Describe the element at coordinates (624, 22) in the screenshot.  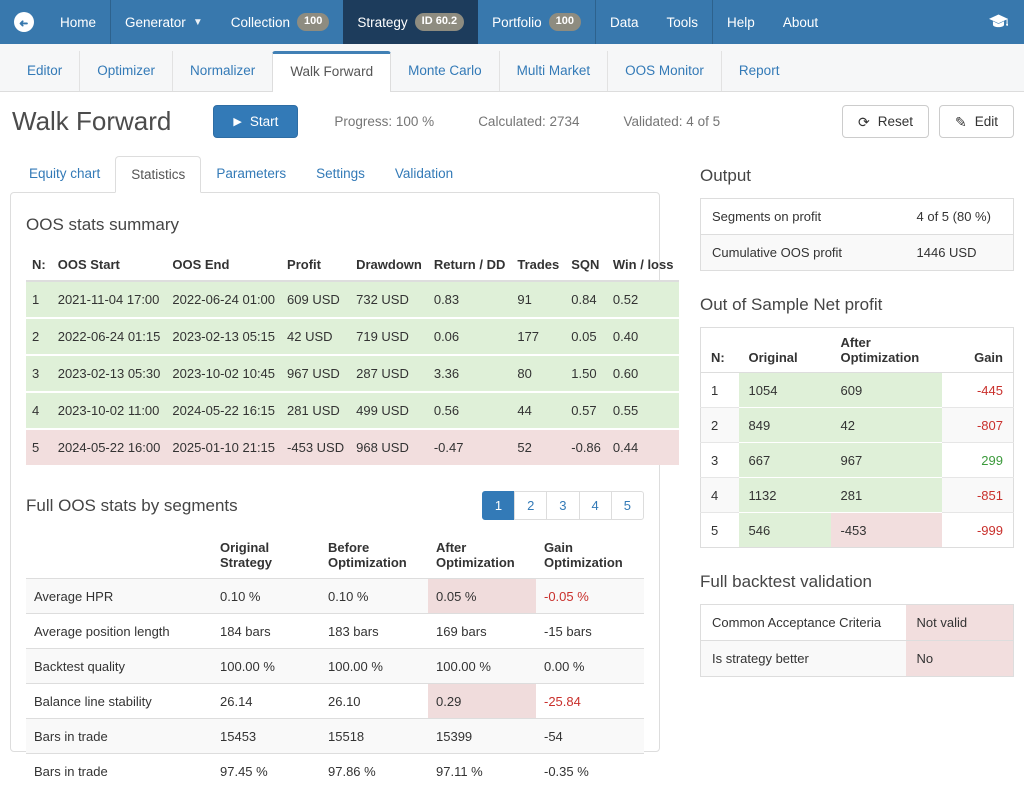
I see `nav-item-data: Data` at that location.